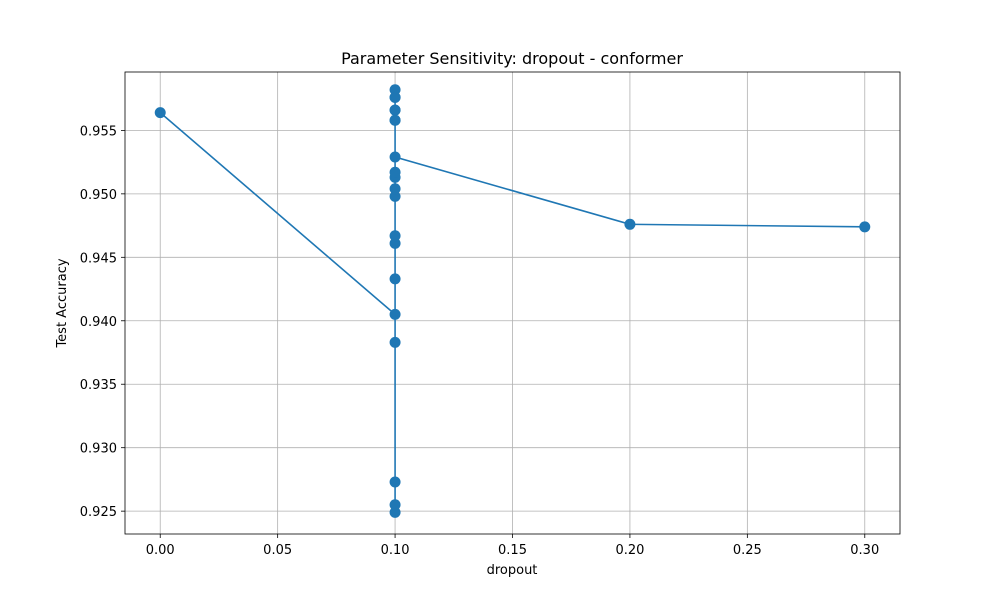 The image size is (1000, 600). What do you see at coordinates (629, 550) in the screenshot?
I see `x-tick-label: 0.20` at bounding box center [629, 550].